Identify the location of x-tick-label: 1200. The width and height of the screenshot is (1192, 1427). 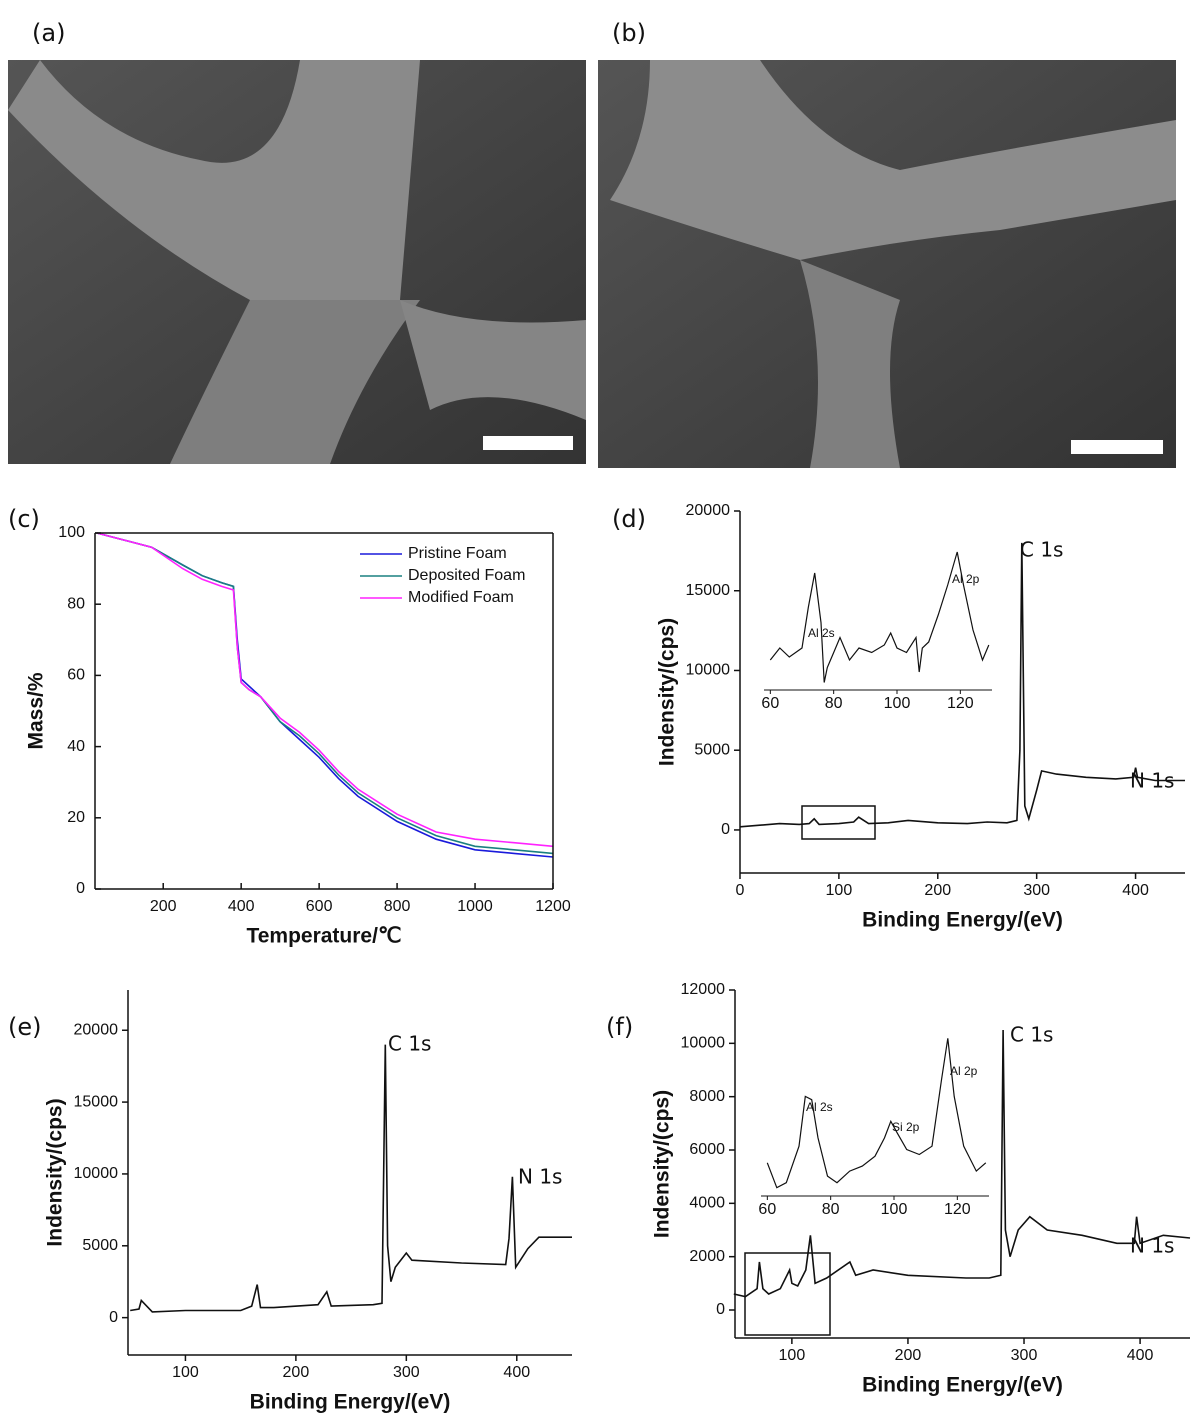
(553, 906).